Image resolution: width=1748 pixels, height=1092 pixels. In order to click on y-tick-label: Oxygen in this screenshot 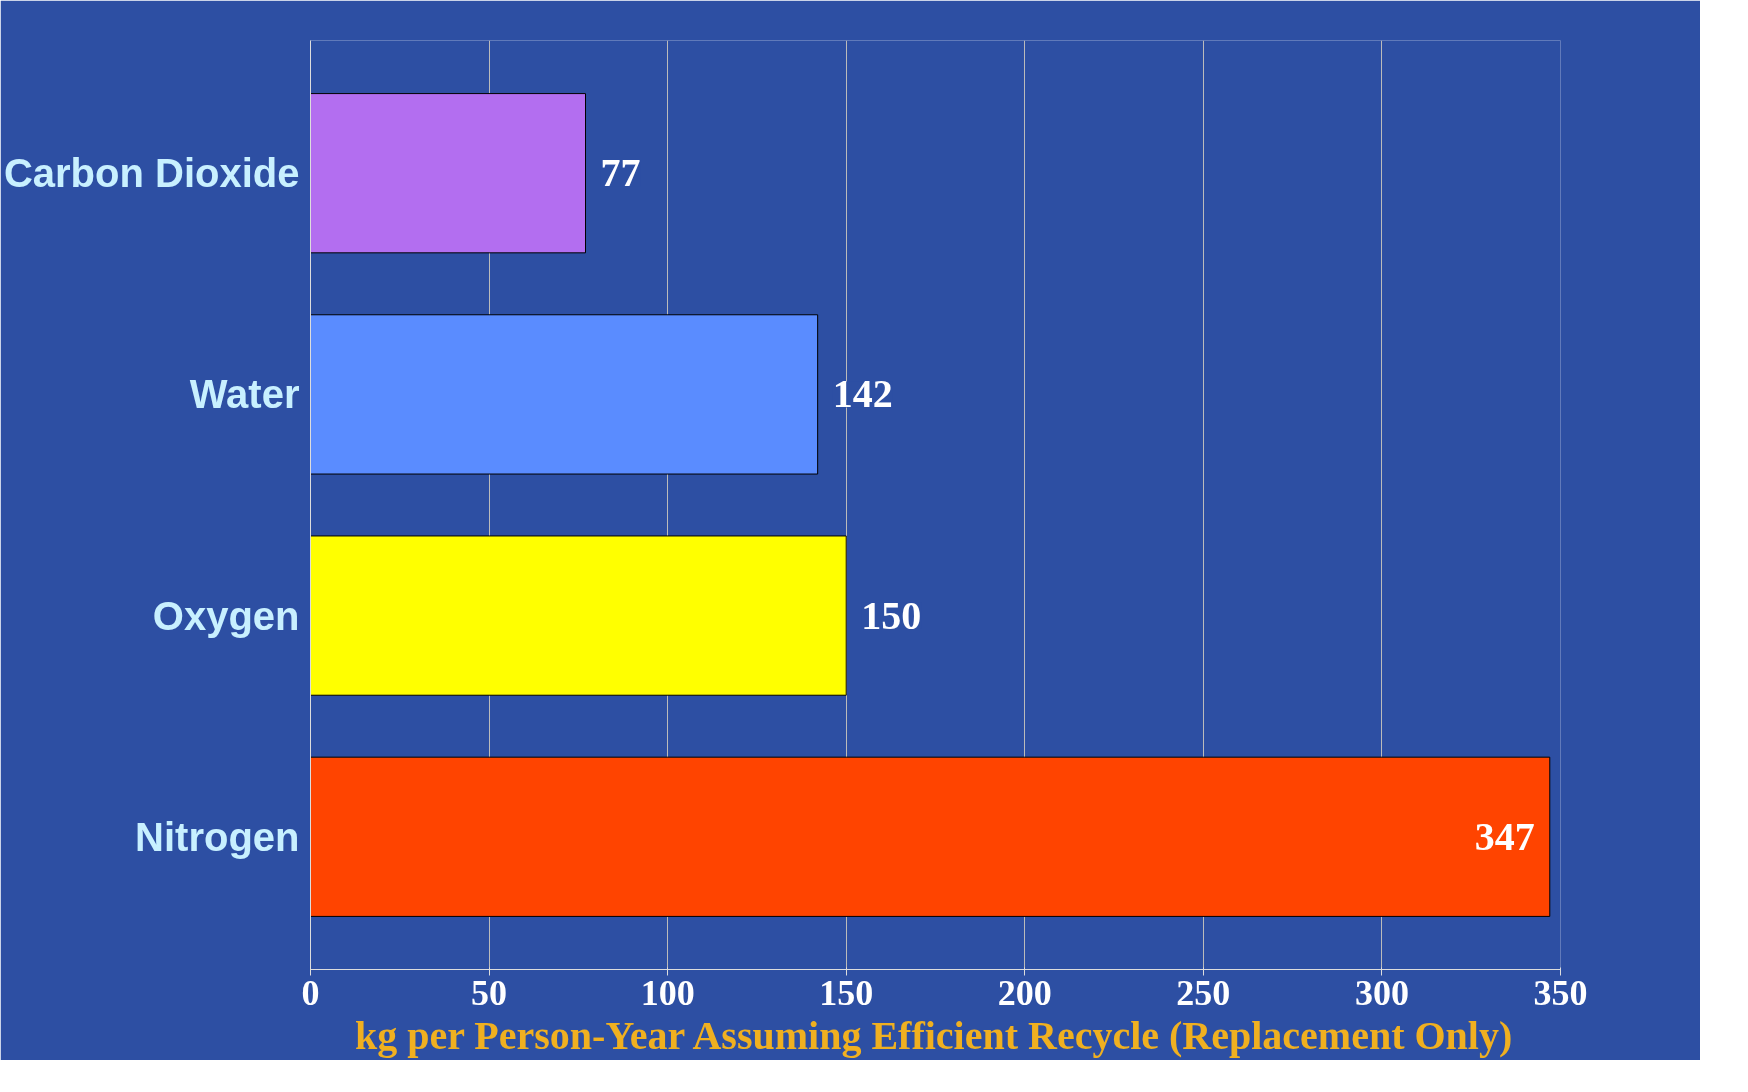, I will do `click(226, 615)`.